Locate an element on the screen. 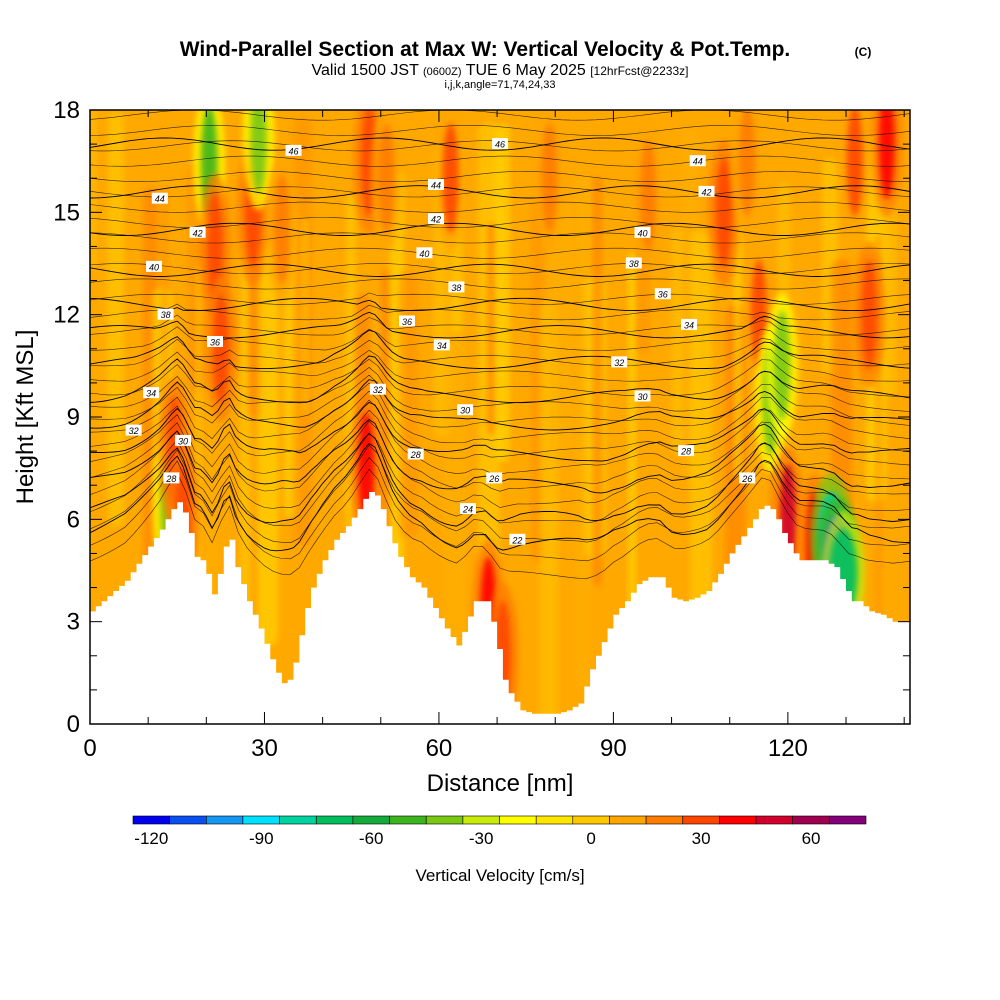  colorbar-tick-label: -30 is located at coordinates (481, 838).